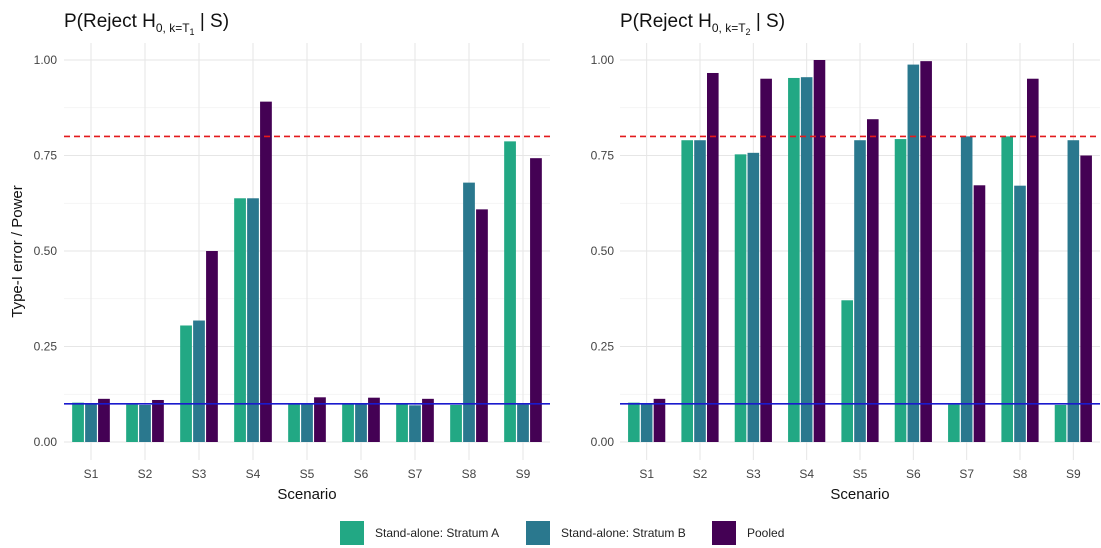 This screenshot has width=1101, height=548. I want to click on legend-label-a: Stand-alone: Stratum A, so click(437, 533).